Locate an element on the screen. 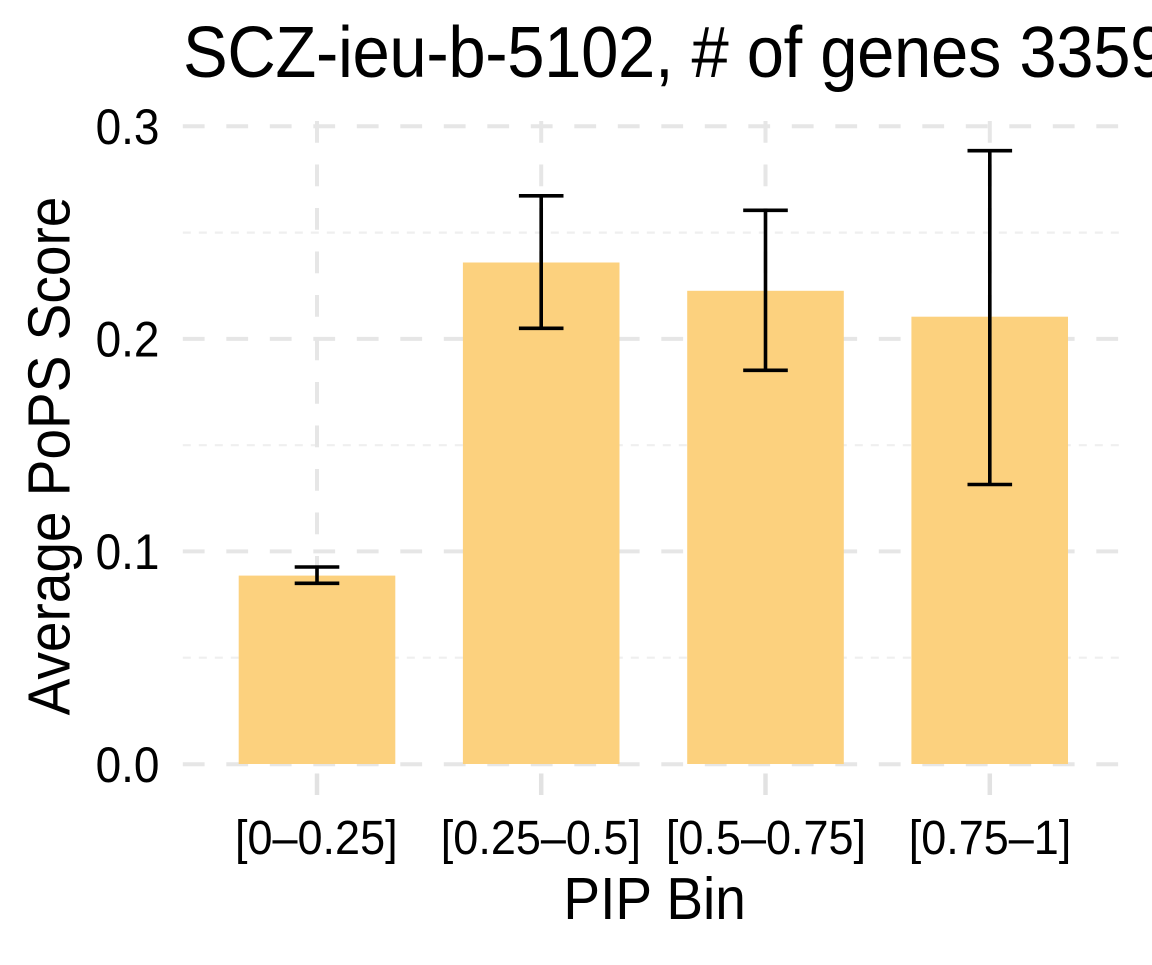 The height and width of the screenshot is (965, 1152). svg-text: 0.2 is located at coordinates (128, 340).